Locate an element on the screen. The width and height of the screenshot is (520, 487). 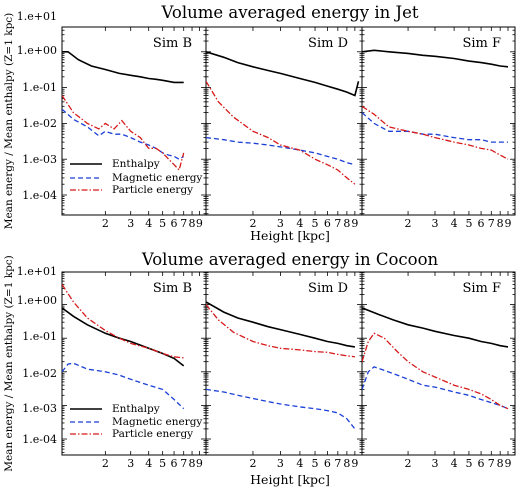
chart-title: Volume averaged energy in Jet is located at coordinates (289, 12).